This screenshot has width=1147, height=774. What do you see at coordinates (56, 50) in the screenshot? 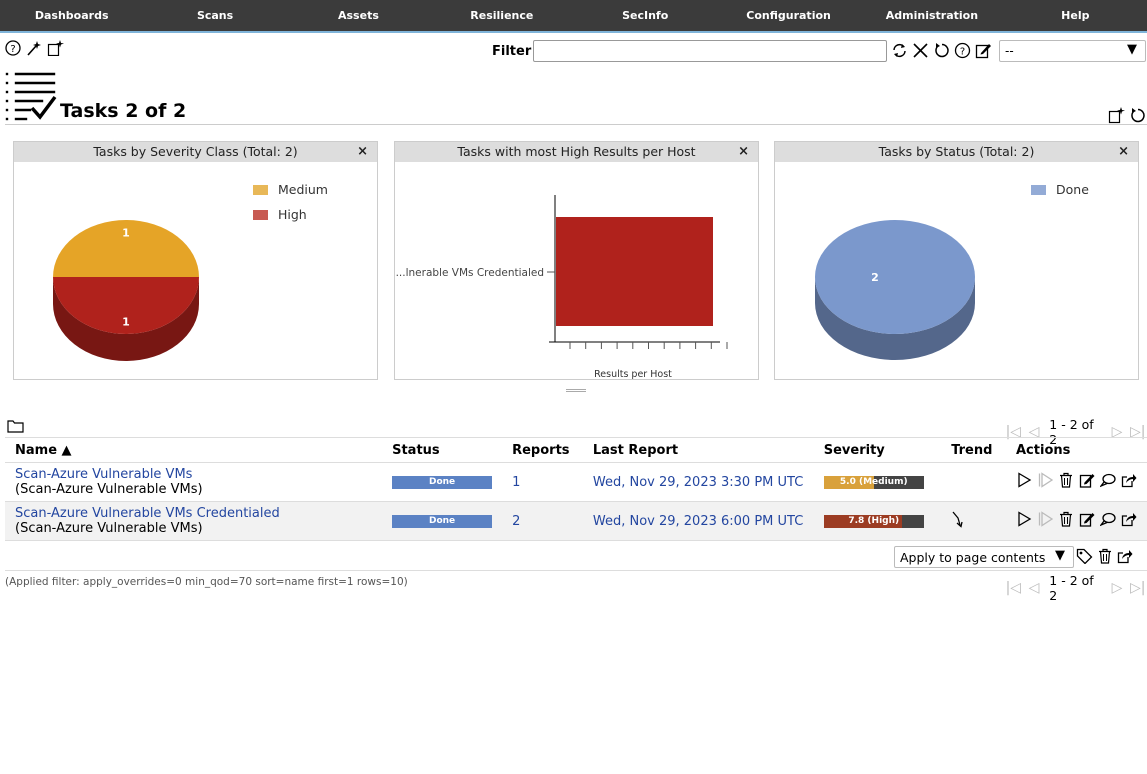
I see `new-task-icon` at bounding box center [56, 50].